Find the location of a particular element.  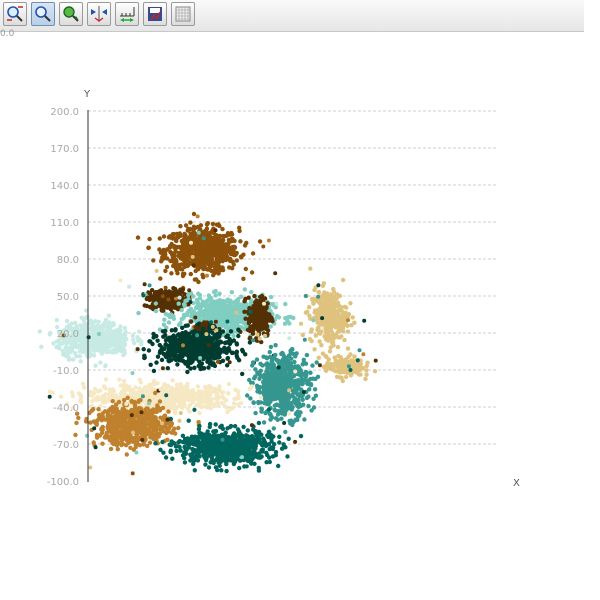

fit-button is located at coordinates (99, 14).